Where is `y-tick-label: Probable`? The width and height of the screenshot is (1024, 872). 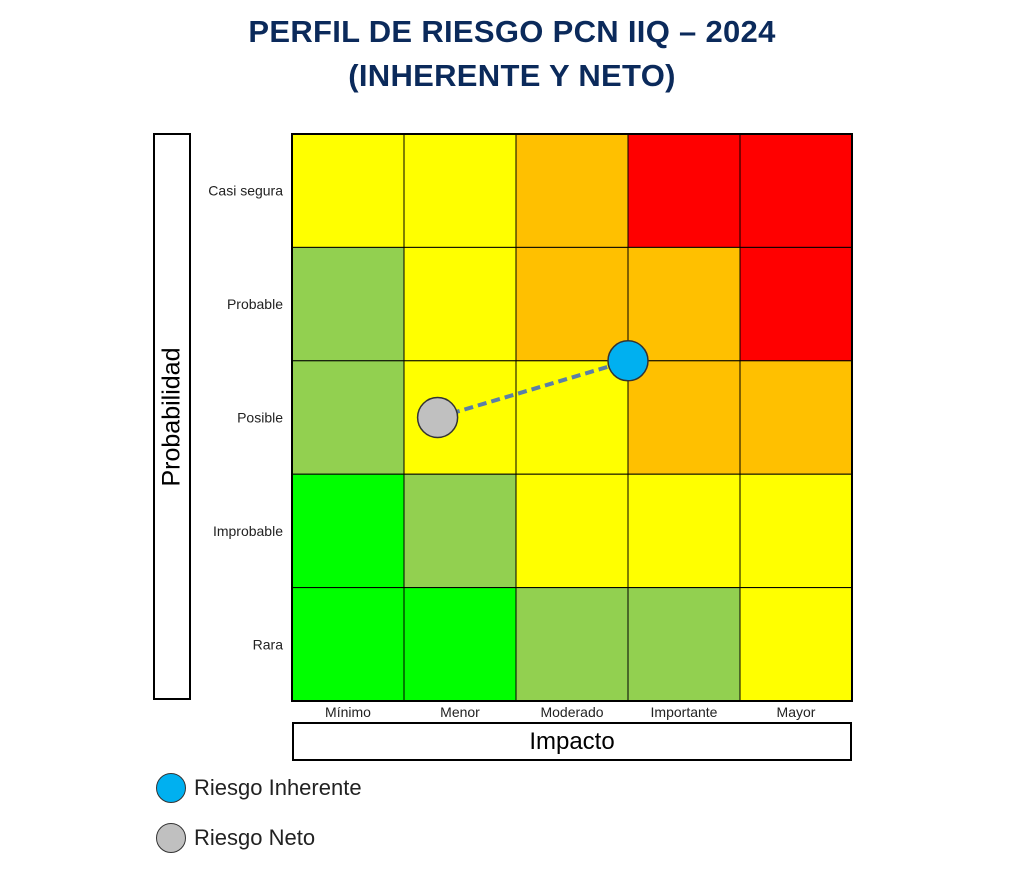 y-tick-label: Probable is located at coordinates (255, 304).